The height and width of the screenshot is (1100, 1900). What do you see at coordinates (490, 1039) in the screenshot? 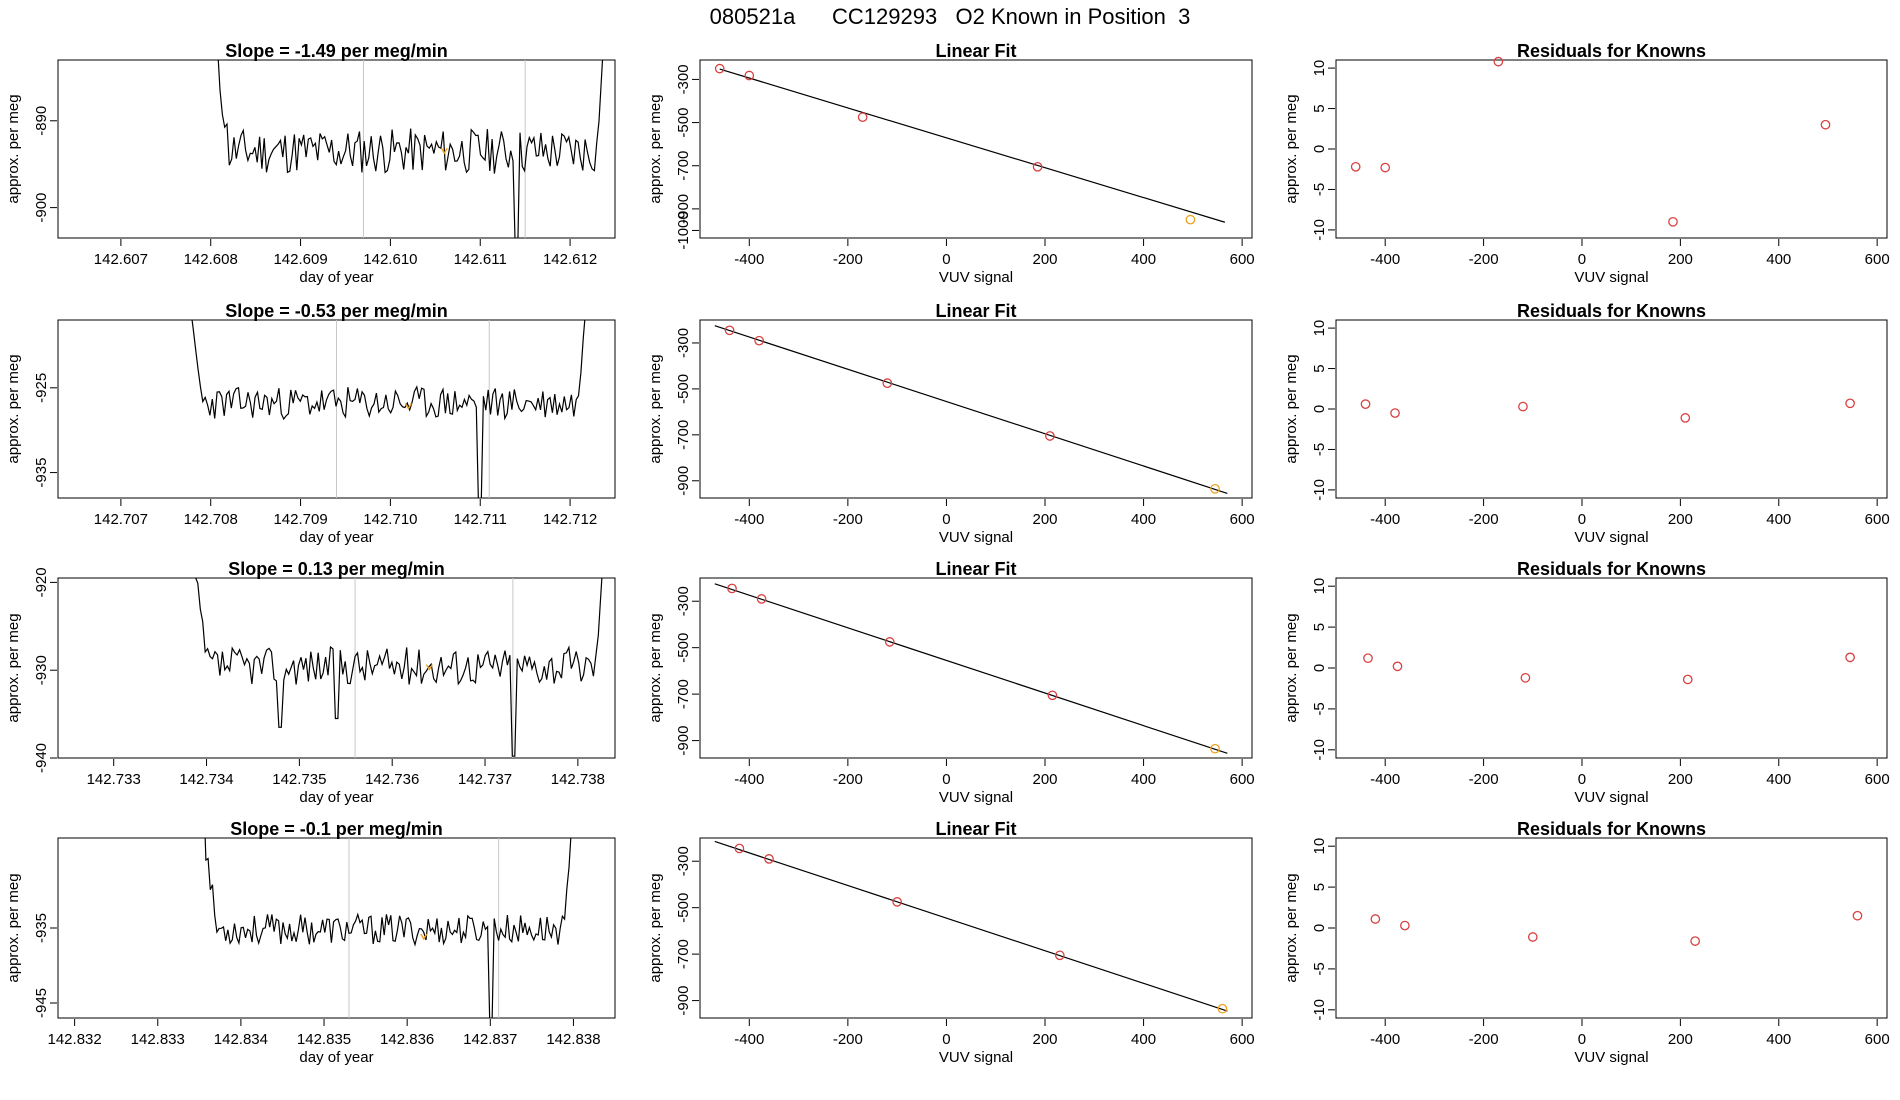
I see `x-tick-label: 142.837` at bounding box center [490, 1039].